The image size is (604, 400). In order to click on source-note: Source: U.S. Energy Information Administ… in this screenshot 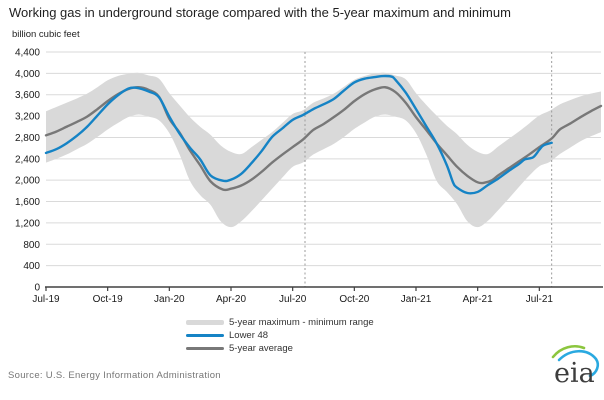, I will do `click(114, 375)`.